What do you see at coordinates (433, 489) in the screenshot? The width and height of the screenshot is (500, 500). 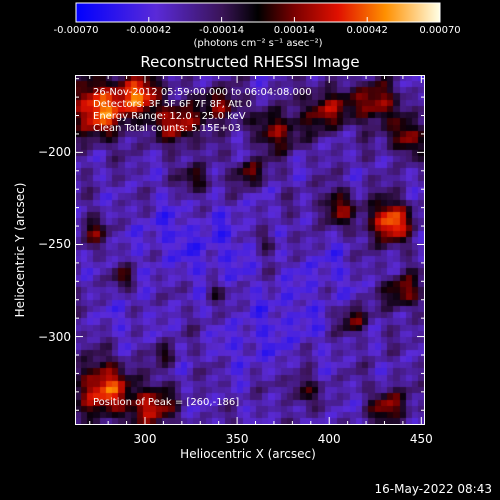 I see `render-timestamp: 16-May-2022 08:43` at bounding box center [433, 489].